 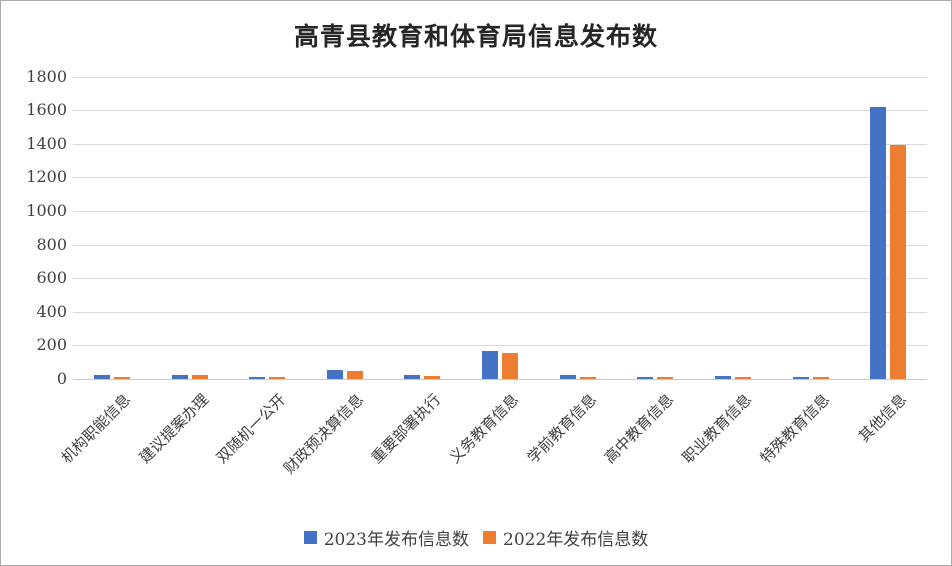 What do you see at coordinates (46, 210) in the screenshot?
I see `y-tick-label: 1000` at bounding box center [46, 210].